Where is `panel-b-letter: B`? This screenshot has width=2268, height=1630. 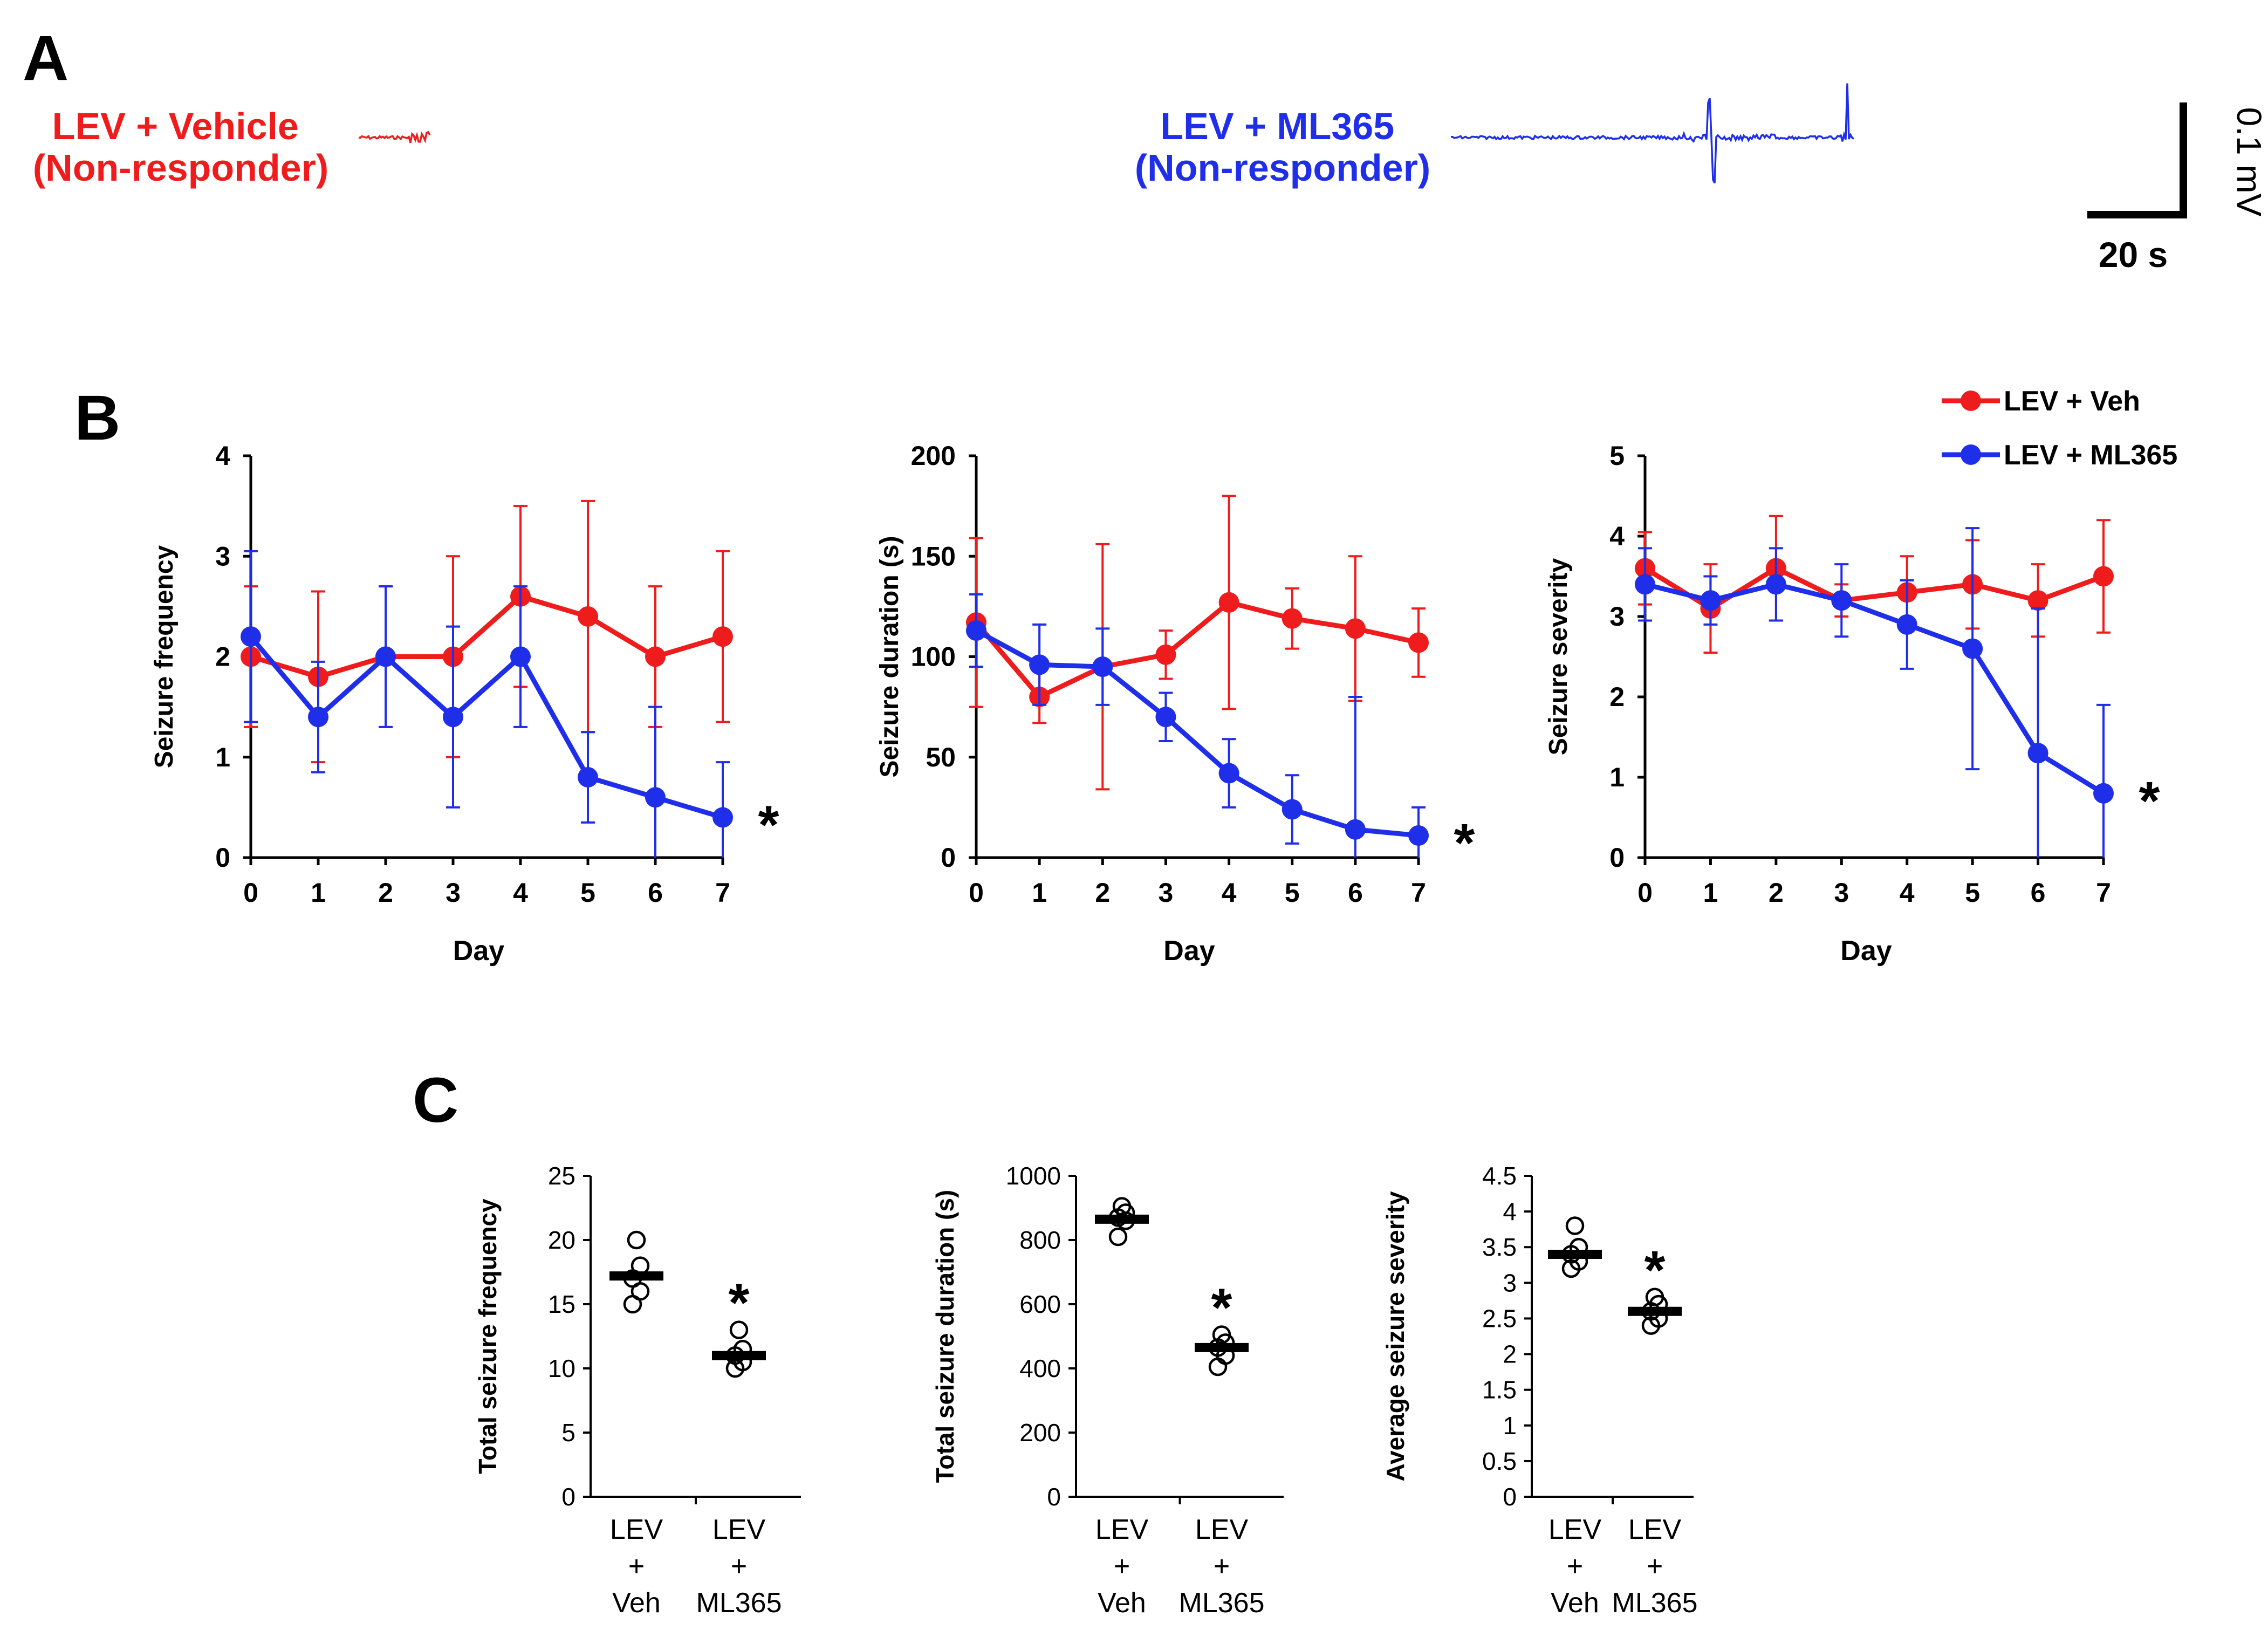
panel-b-letter: B is located at coordinates (97, 418).